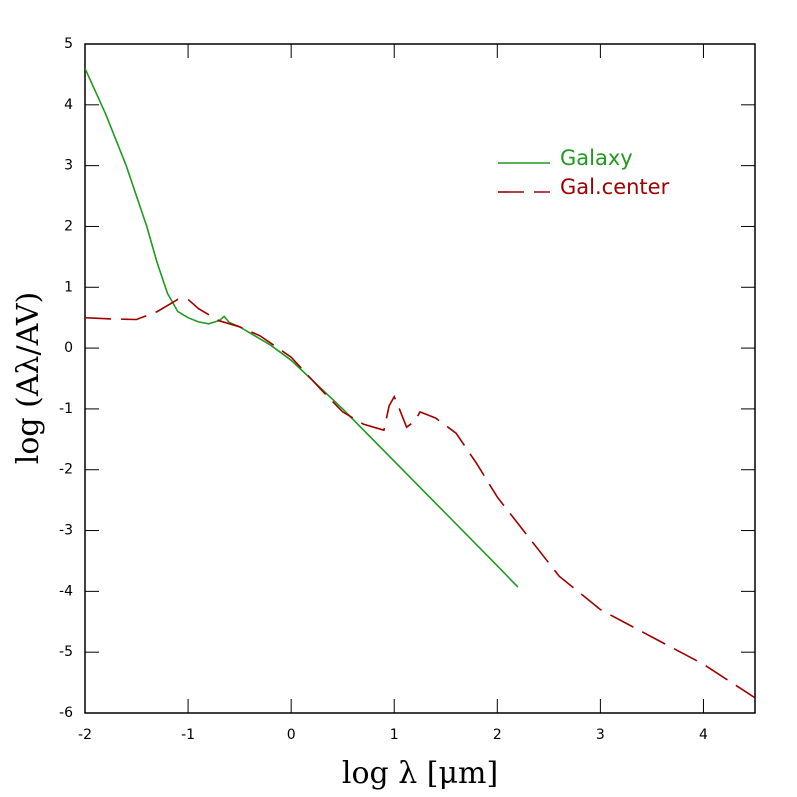 This screenshot has height=797, width=797. What do you see at coordinates (68, 287) in the screenshot?
I see `y-tick-label: 1` at bounding box center [68, 287].